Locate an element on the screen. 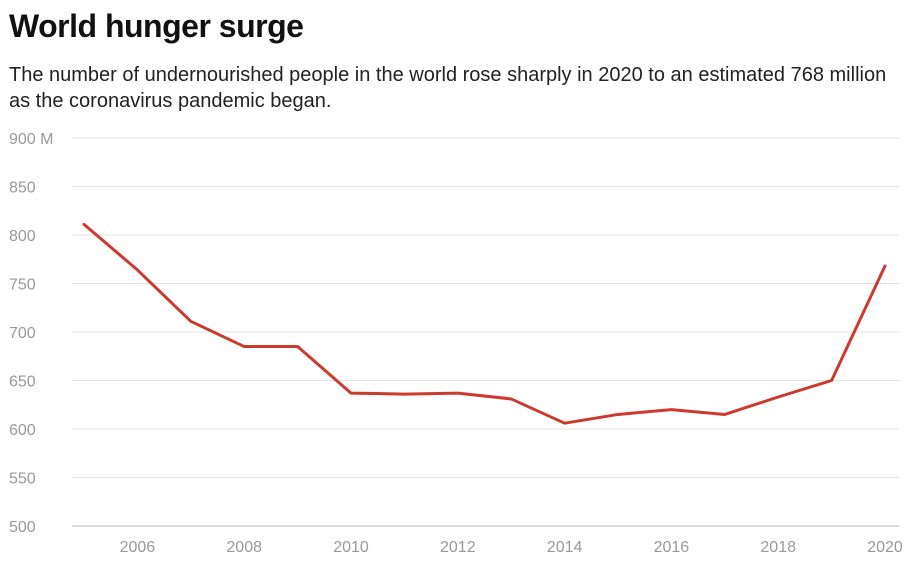 The image size is (916, 570). x-tick-label: 2014 is located at coordinates (565, 547).